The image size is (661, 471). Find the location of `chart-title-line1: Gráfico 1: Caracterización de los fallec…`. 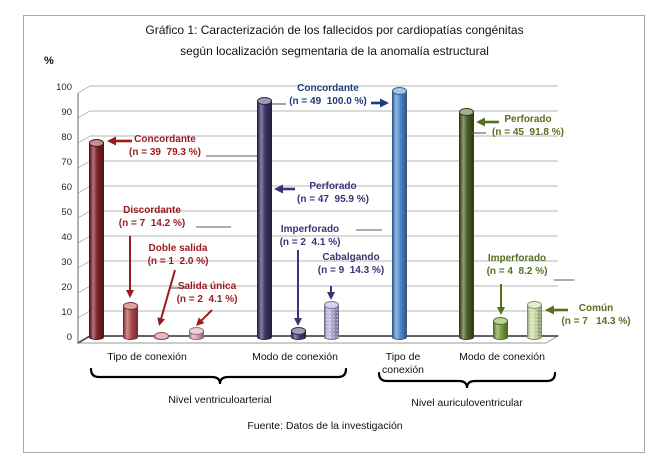

chart-title-line1: Gráfico 1: Caracterización de los fallec… is located at coordinates (334, 30).